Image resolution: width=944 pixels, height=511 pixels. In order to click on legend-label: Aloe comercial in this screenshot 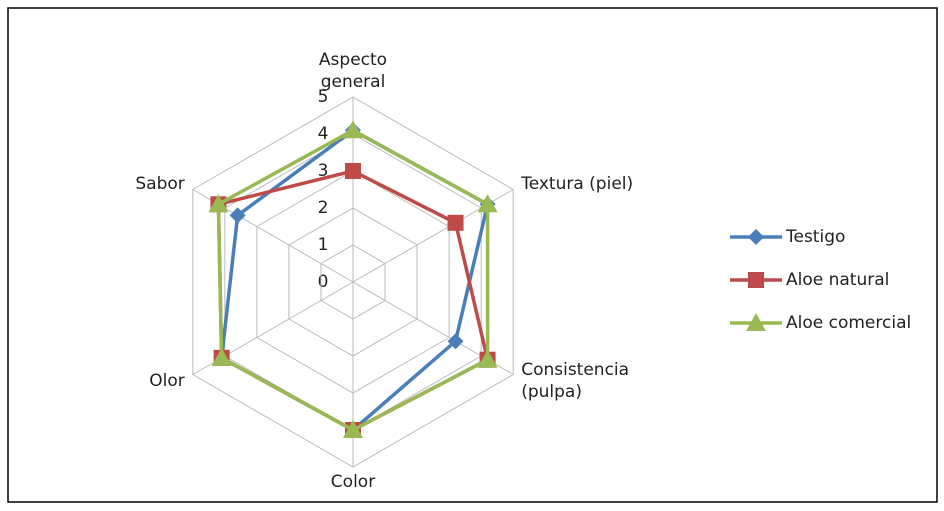, I will do `click(848, 323)`.